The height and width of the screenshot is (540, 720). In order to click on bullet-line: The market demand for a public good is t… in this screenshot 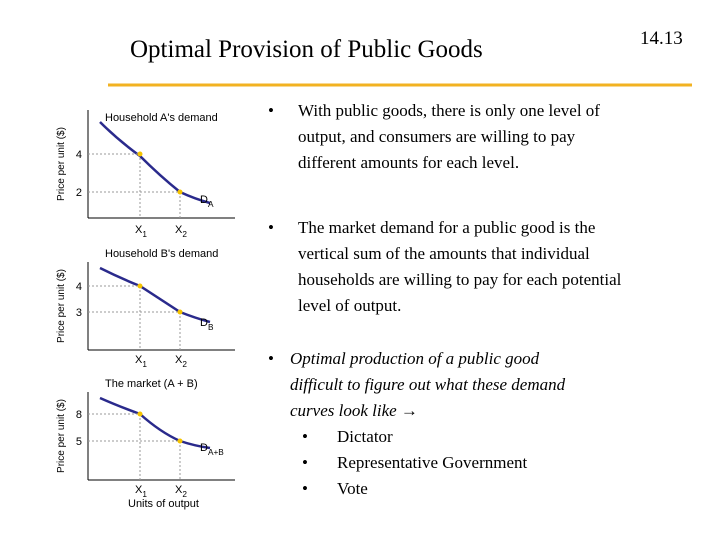, I will do `click(446, 227)`.